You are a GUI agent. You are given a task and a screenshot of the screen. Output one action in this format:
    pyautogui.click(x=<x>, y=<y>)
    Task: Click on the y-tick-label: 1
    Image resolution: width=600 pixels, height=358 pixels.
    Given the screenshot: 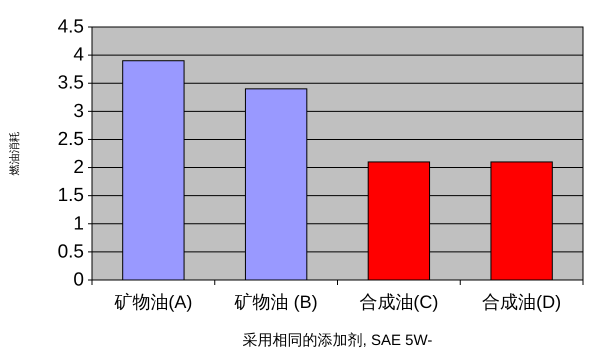 What is the action you would take?
    pyautogui.click(x=78, y=223)
    